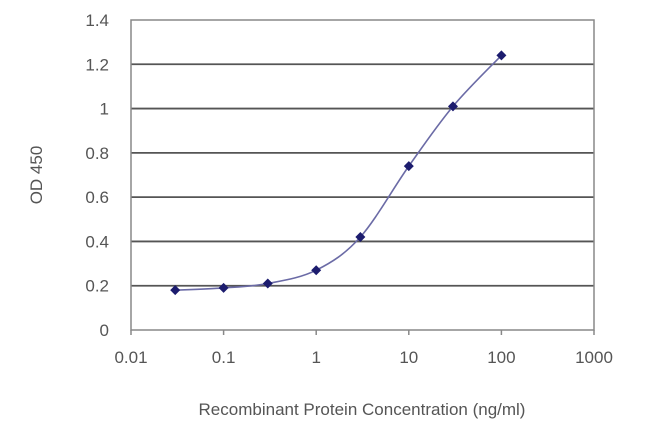 This screenshot has width=650, height=434. I want to click on x-tick-label: 10, so click(408, 357).